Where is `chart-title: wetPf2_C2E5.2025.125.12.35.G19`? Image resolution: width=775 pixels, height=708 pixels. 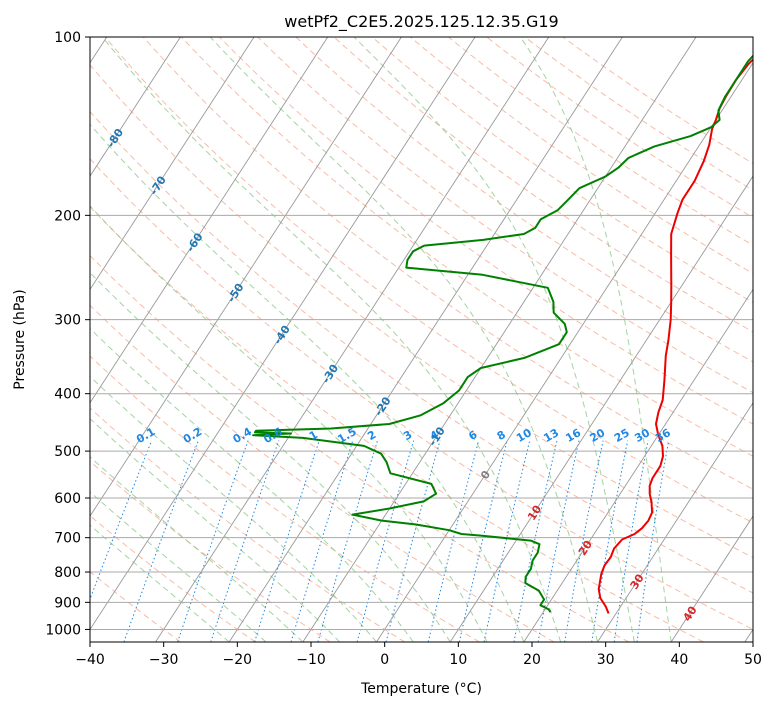 chart-title: wetPf2_C2E5.2025.125.12.35.G19 is located at coordinates (421, 22).